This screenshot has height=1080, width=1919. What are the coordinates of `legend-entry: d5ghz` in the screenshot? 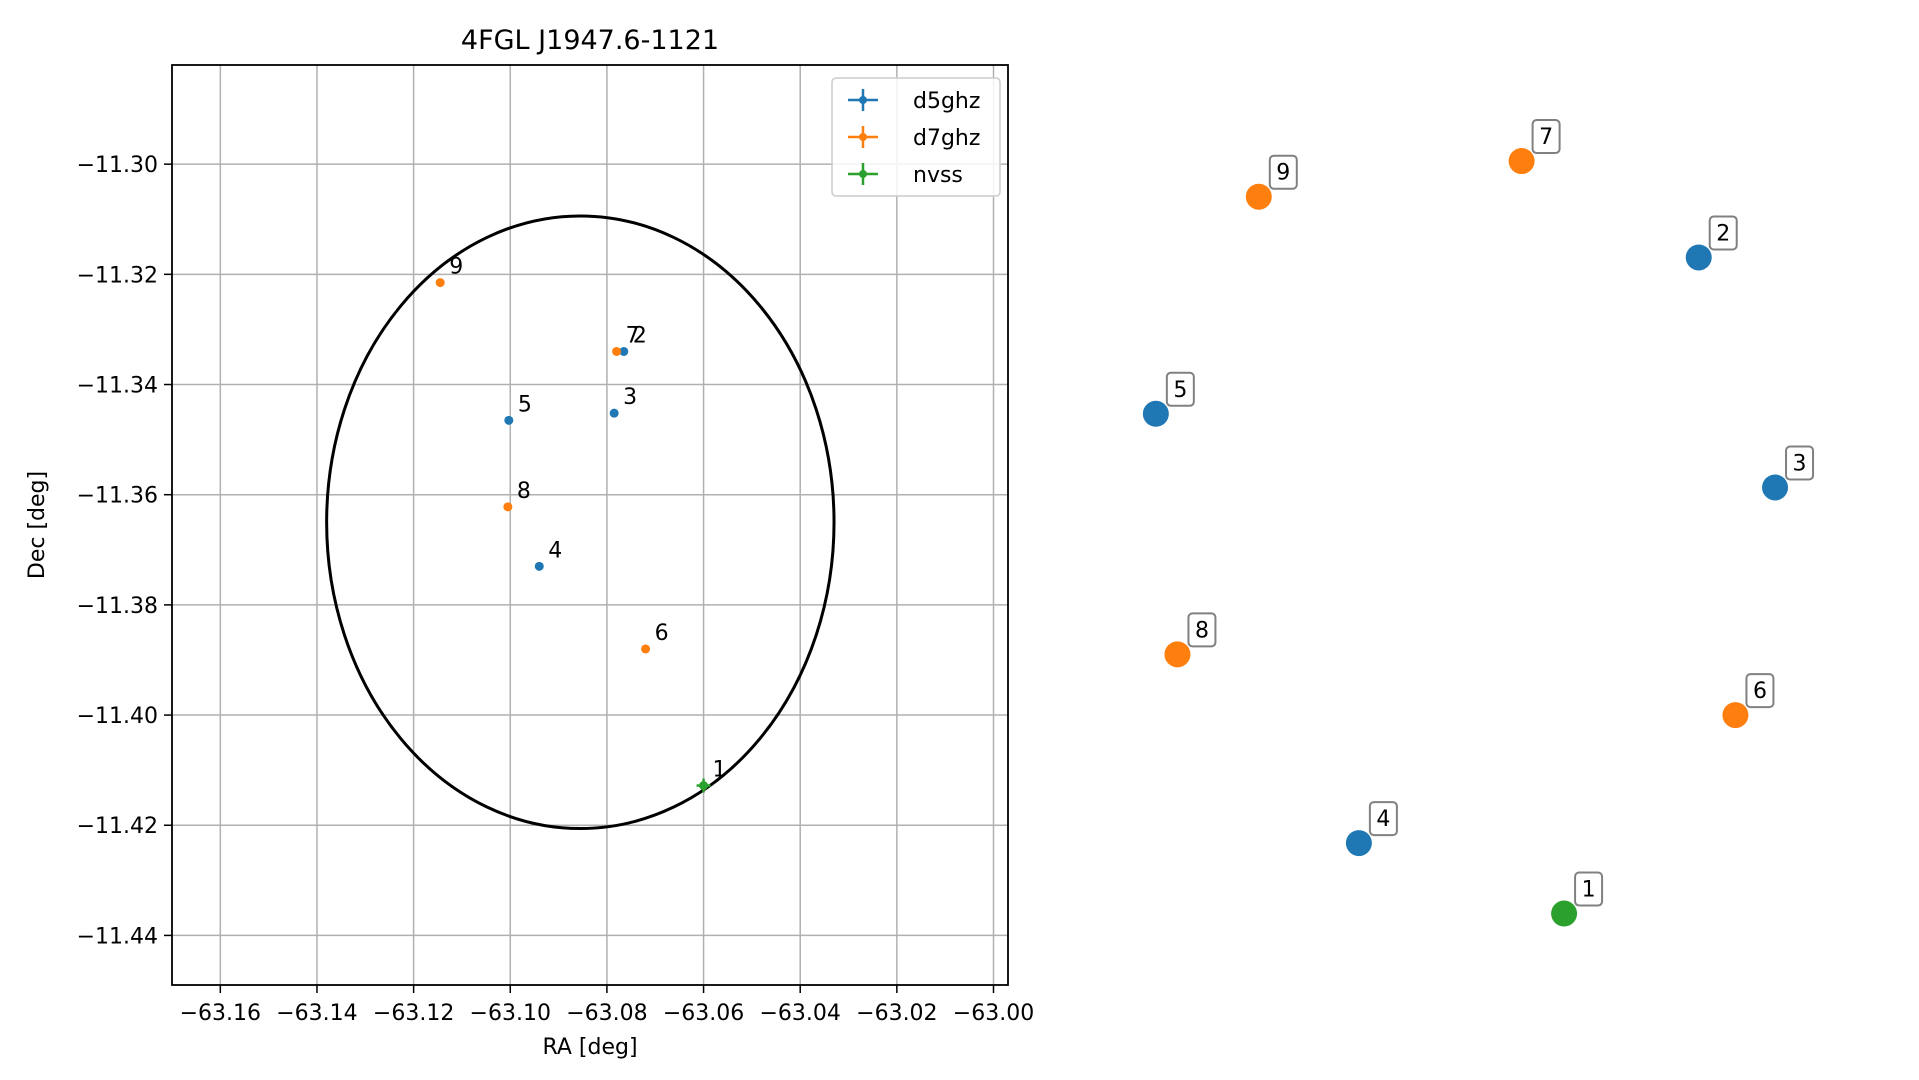 It's located at (914, 101).